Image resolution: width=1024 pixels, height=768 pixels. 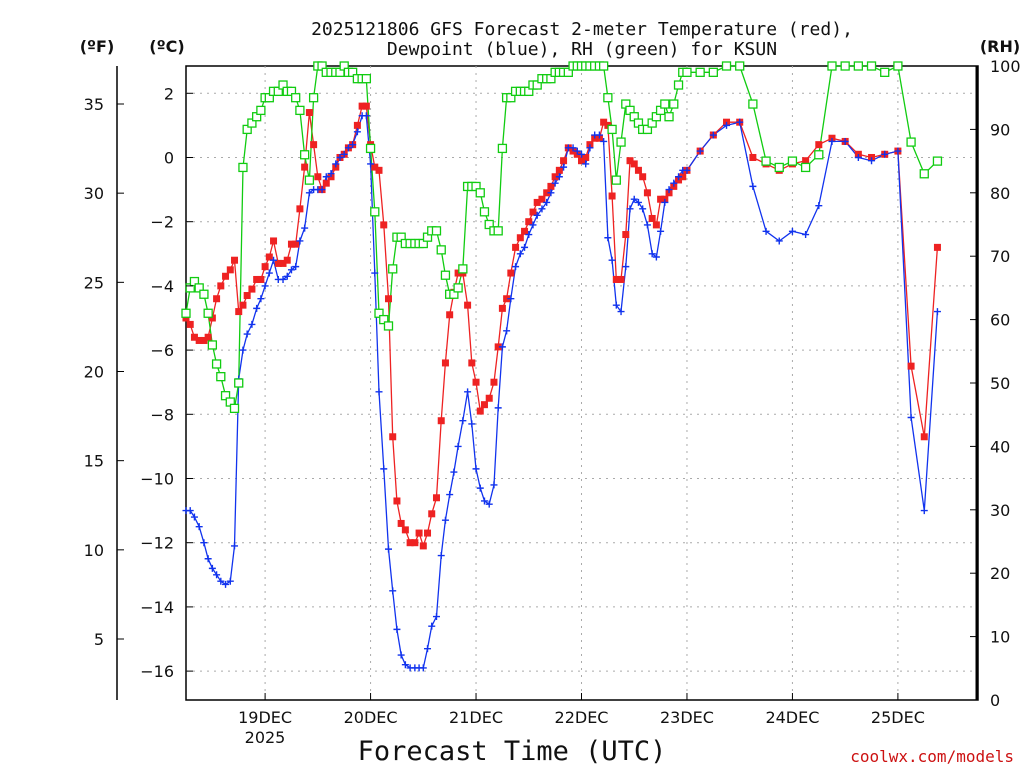 What do you see at coordinates (94, 193) in the screenshot?
I see `fahrenheit-tick-label: 30` at bounding box center [94, 193].